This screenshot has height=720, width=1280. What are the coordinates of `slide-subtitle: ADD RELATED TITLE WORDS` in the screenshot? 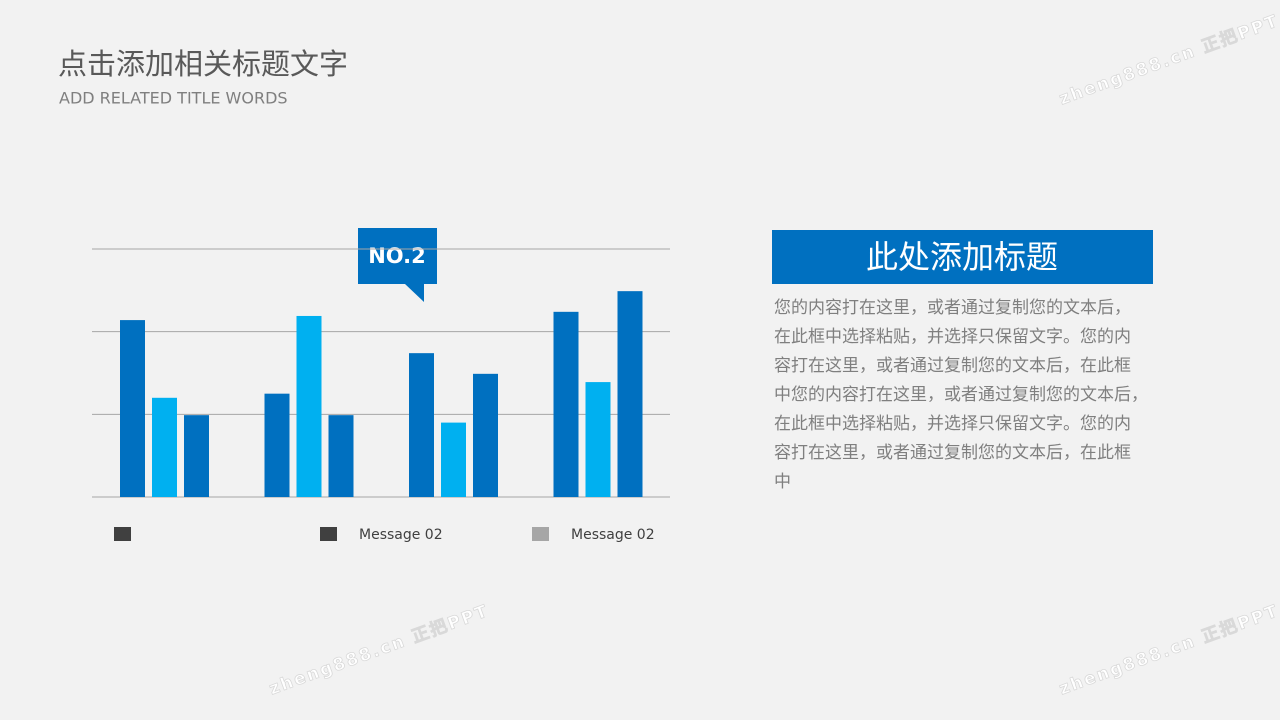 It's located at (173, 98).